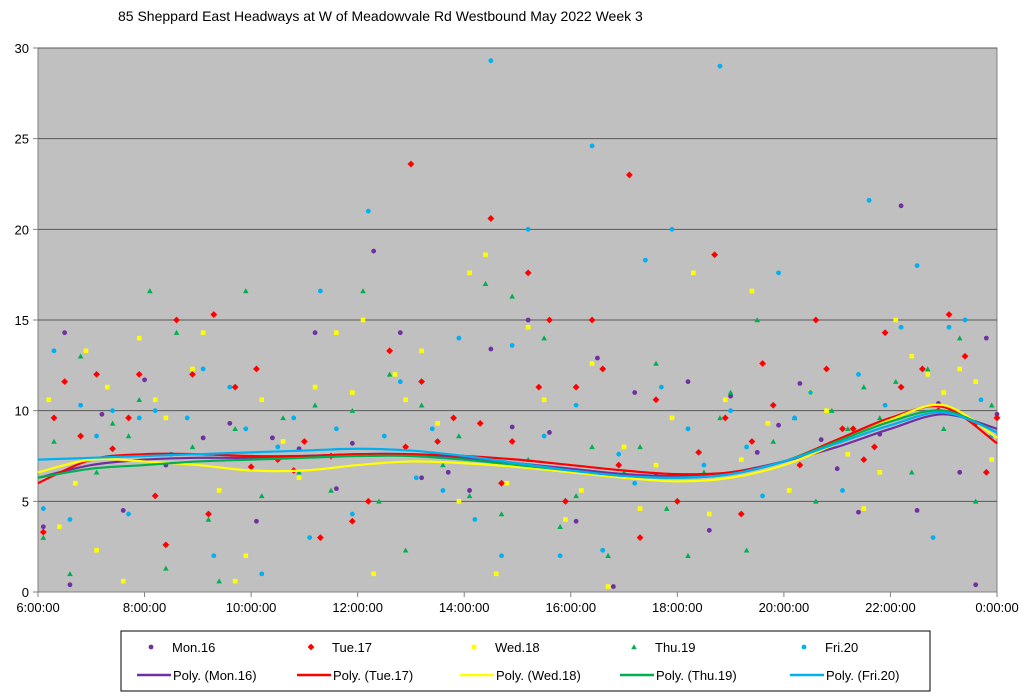 This screenshot has width=1024, height=696. What do you see at coordinates (538, 675) in the screenshot?
I see `legend-label: Poly. (Wed.18)` at bounding box center [538, 675].